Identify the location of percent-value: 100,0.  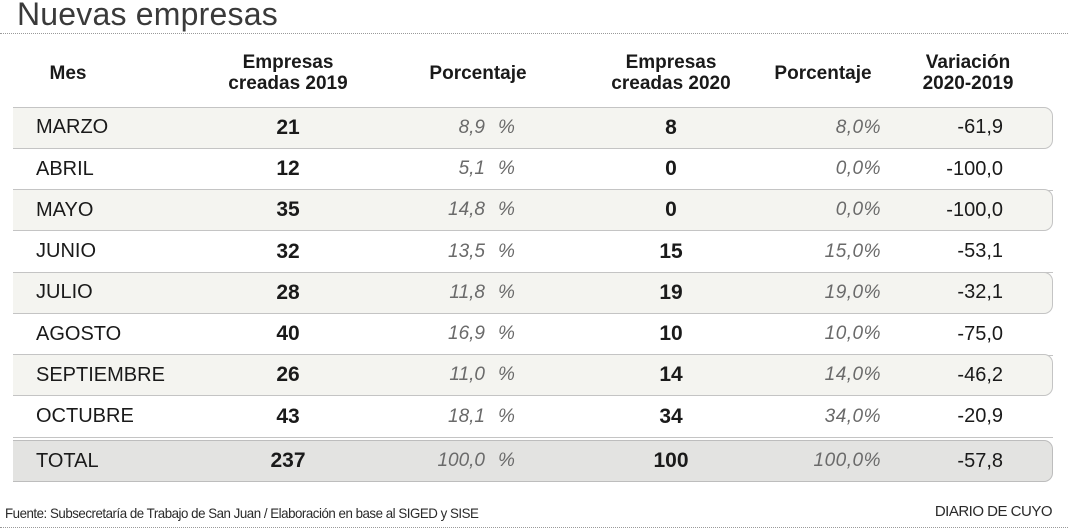
(461, 460).